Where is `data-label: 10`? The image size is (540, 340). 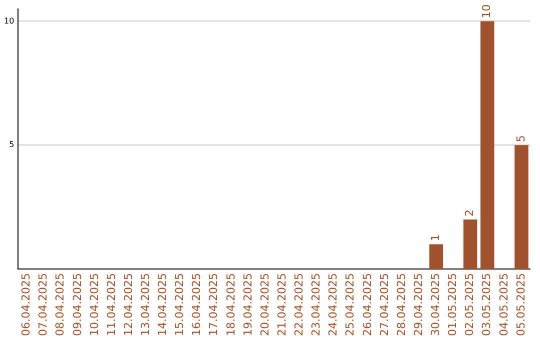 data-label: 10 is located at coordinates (487, 11).